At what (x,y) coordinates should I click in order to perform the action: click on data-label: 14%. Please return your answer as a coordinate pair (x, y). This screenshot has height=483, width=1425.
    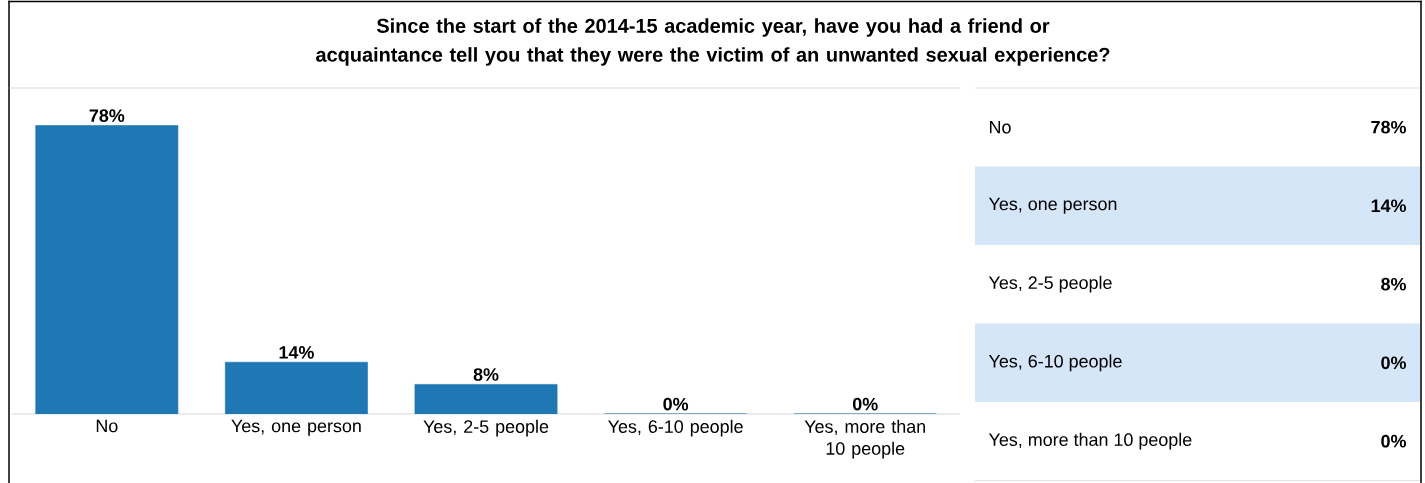
    Looking at the image, I should click on (296, 352).